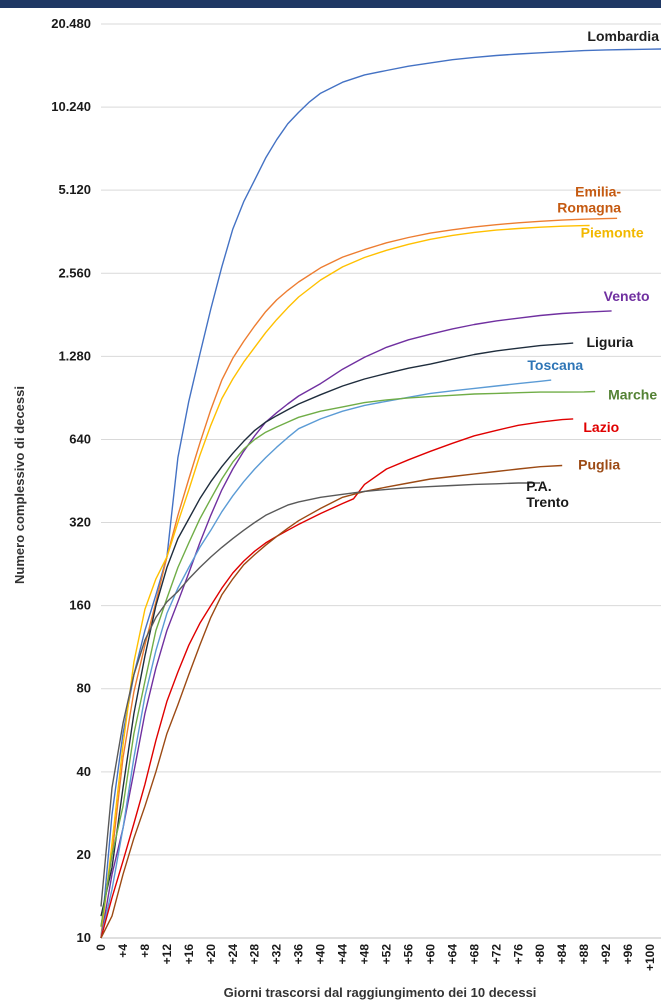  What do you see at coordinates (145, 951) in the screenshot?
I see `x-tick-label: +8` at bounding box center [145, 951].